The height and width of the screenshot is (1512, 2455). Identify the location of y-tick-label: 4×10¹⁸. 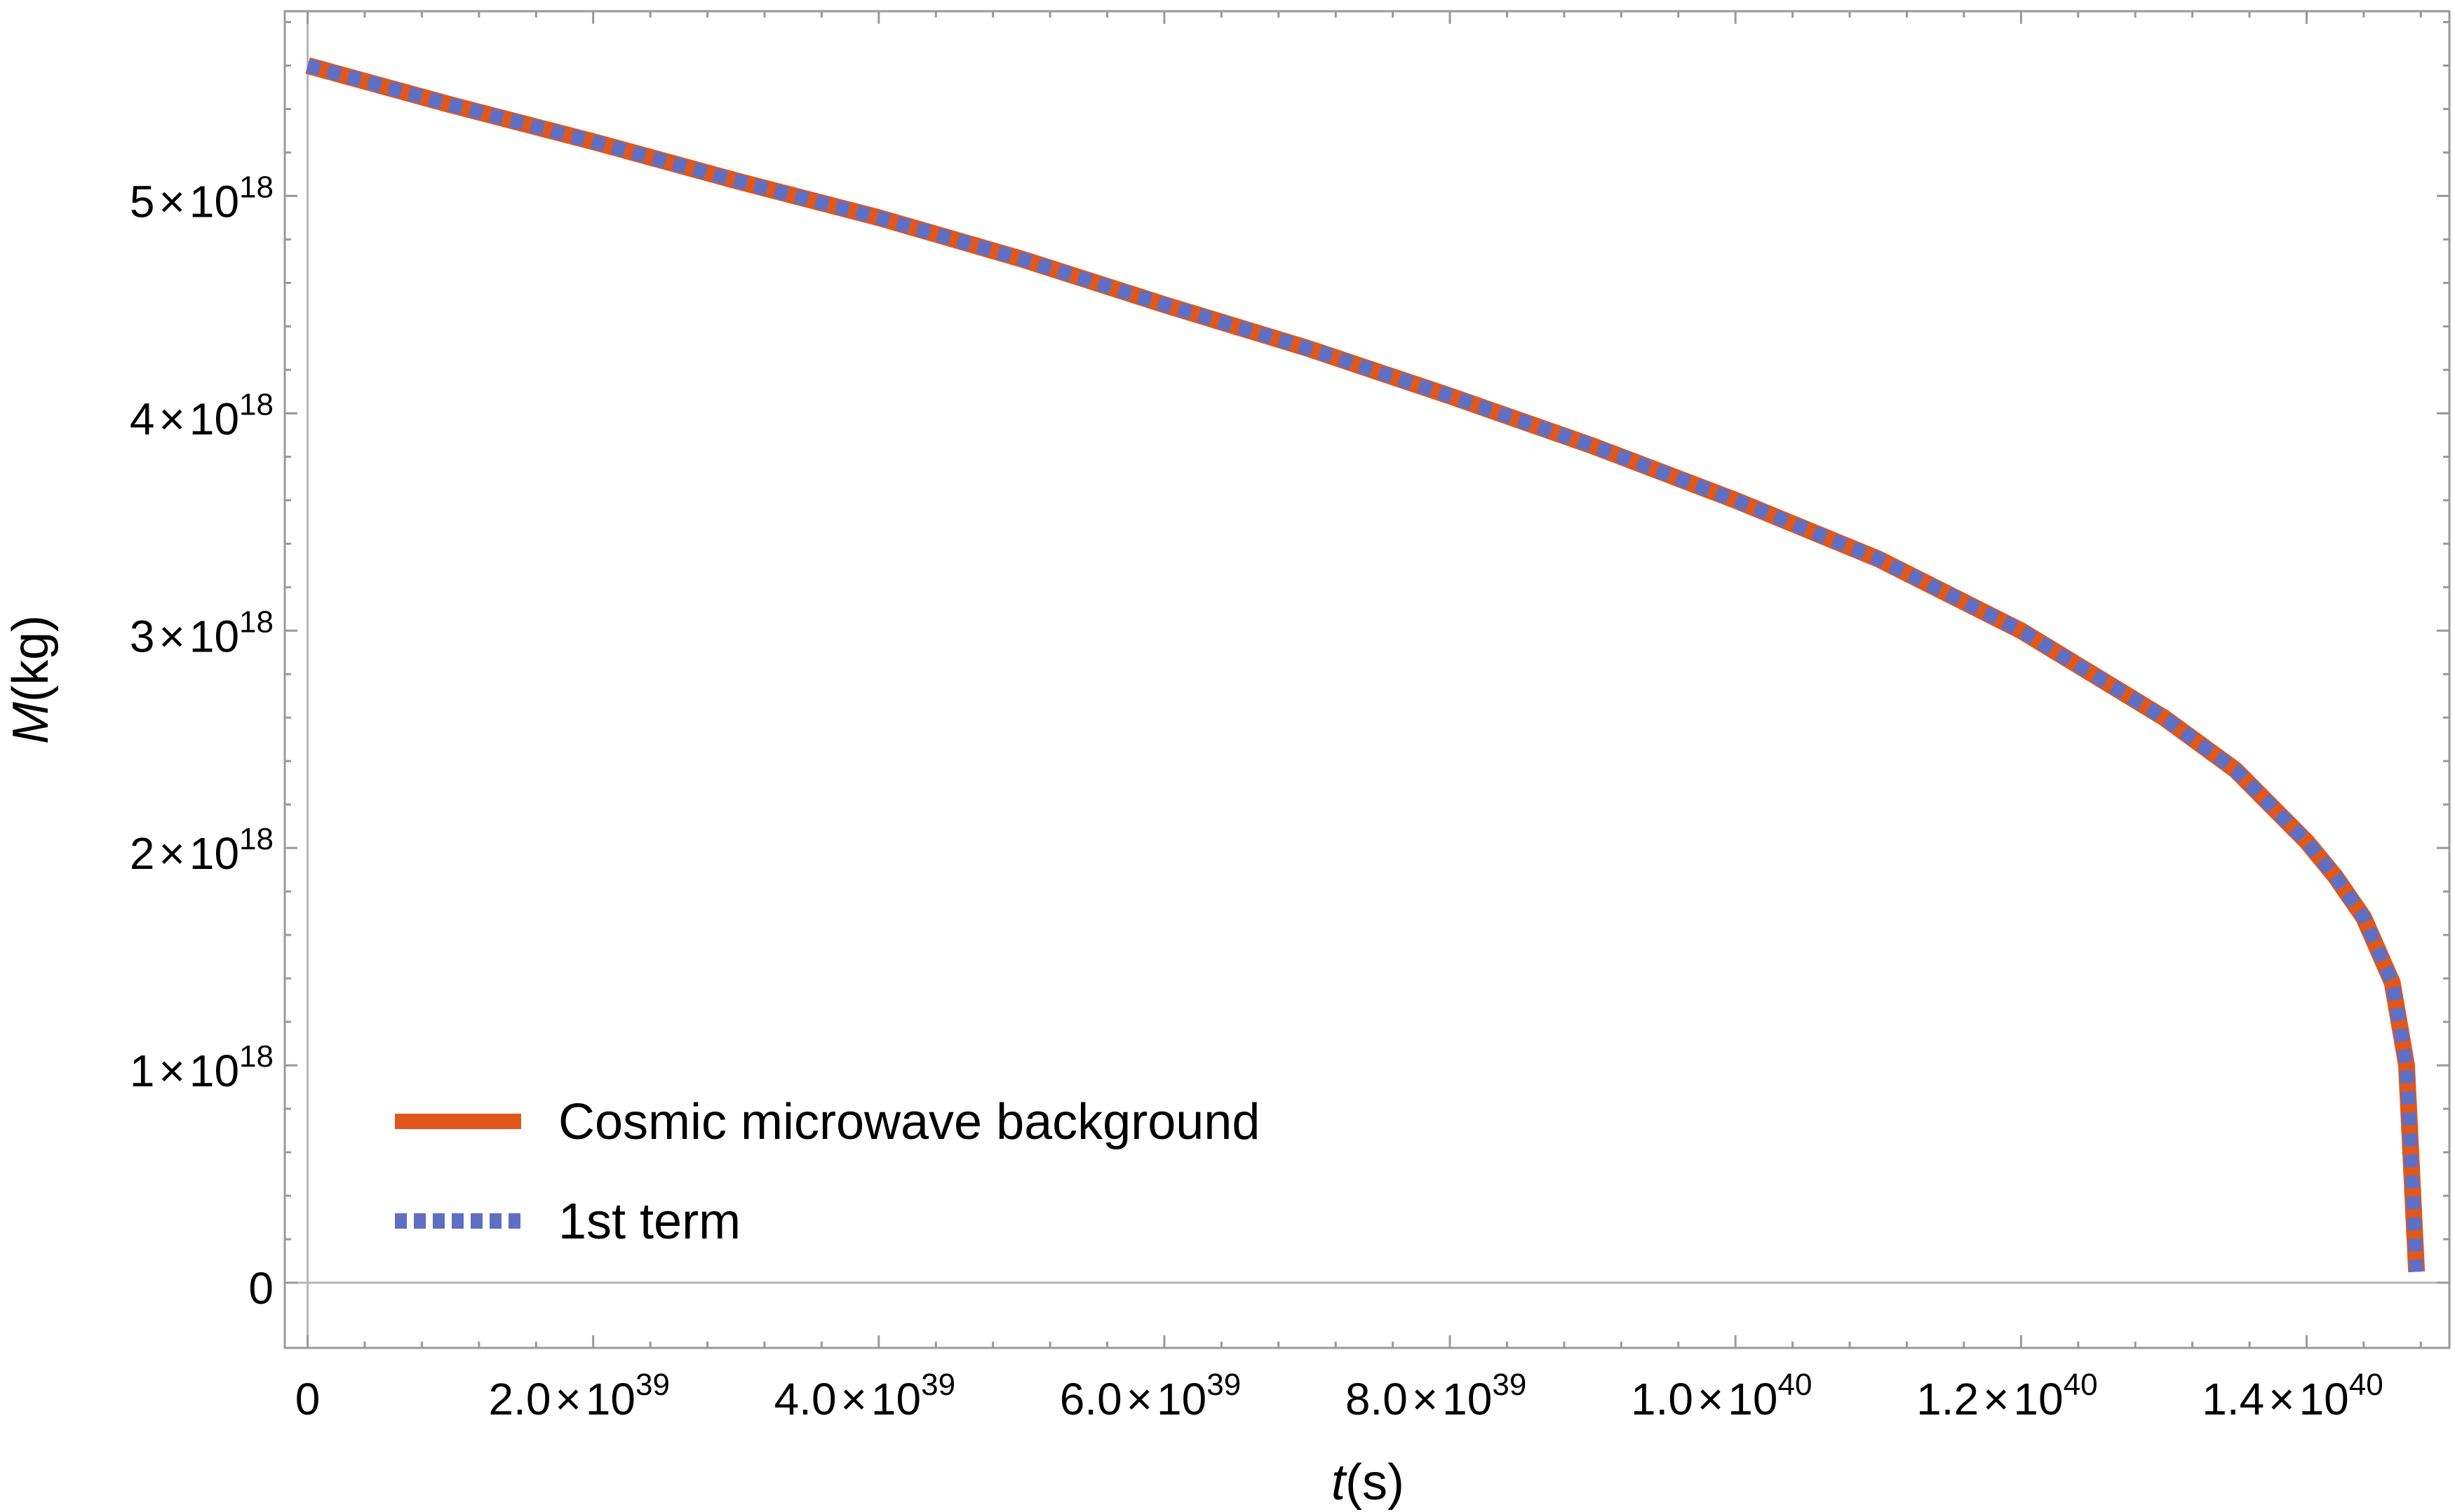
(202, 415).